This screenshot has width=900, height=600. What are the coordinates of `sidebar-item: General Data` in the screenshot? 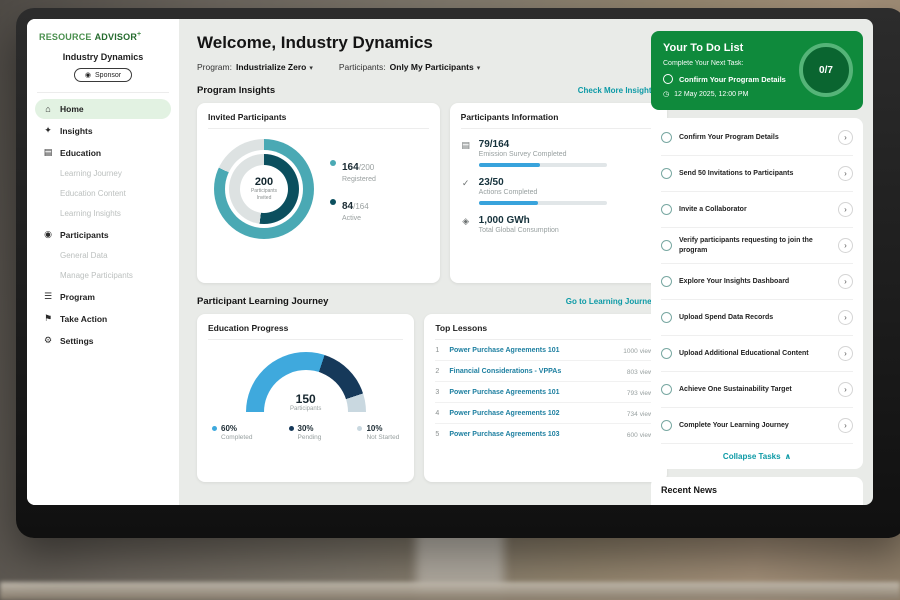 It's located at (103, 255).